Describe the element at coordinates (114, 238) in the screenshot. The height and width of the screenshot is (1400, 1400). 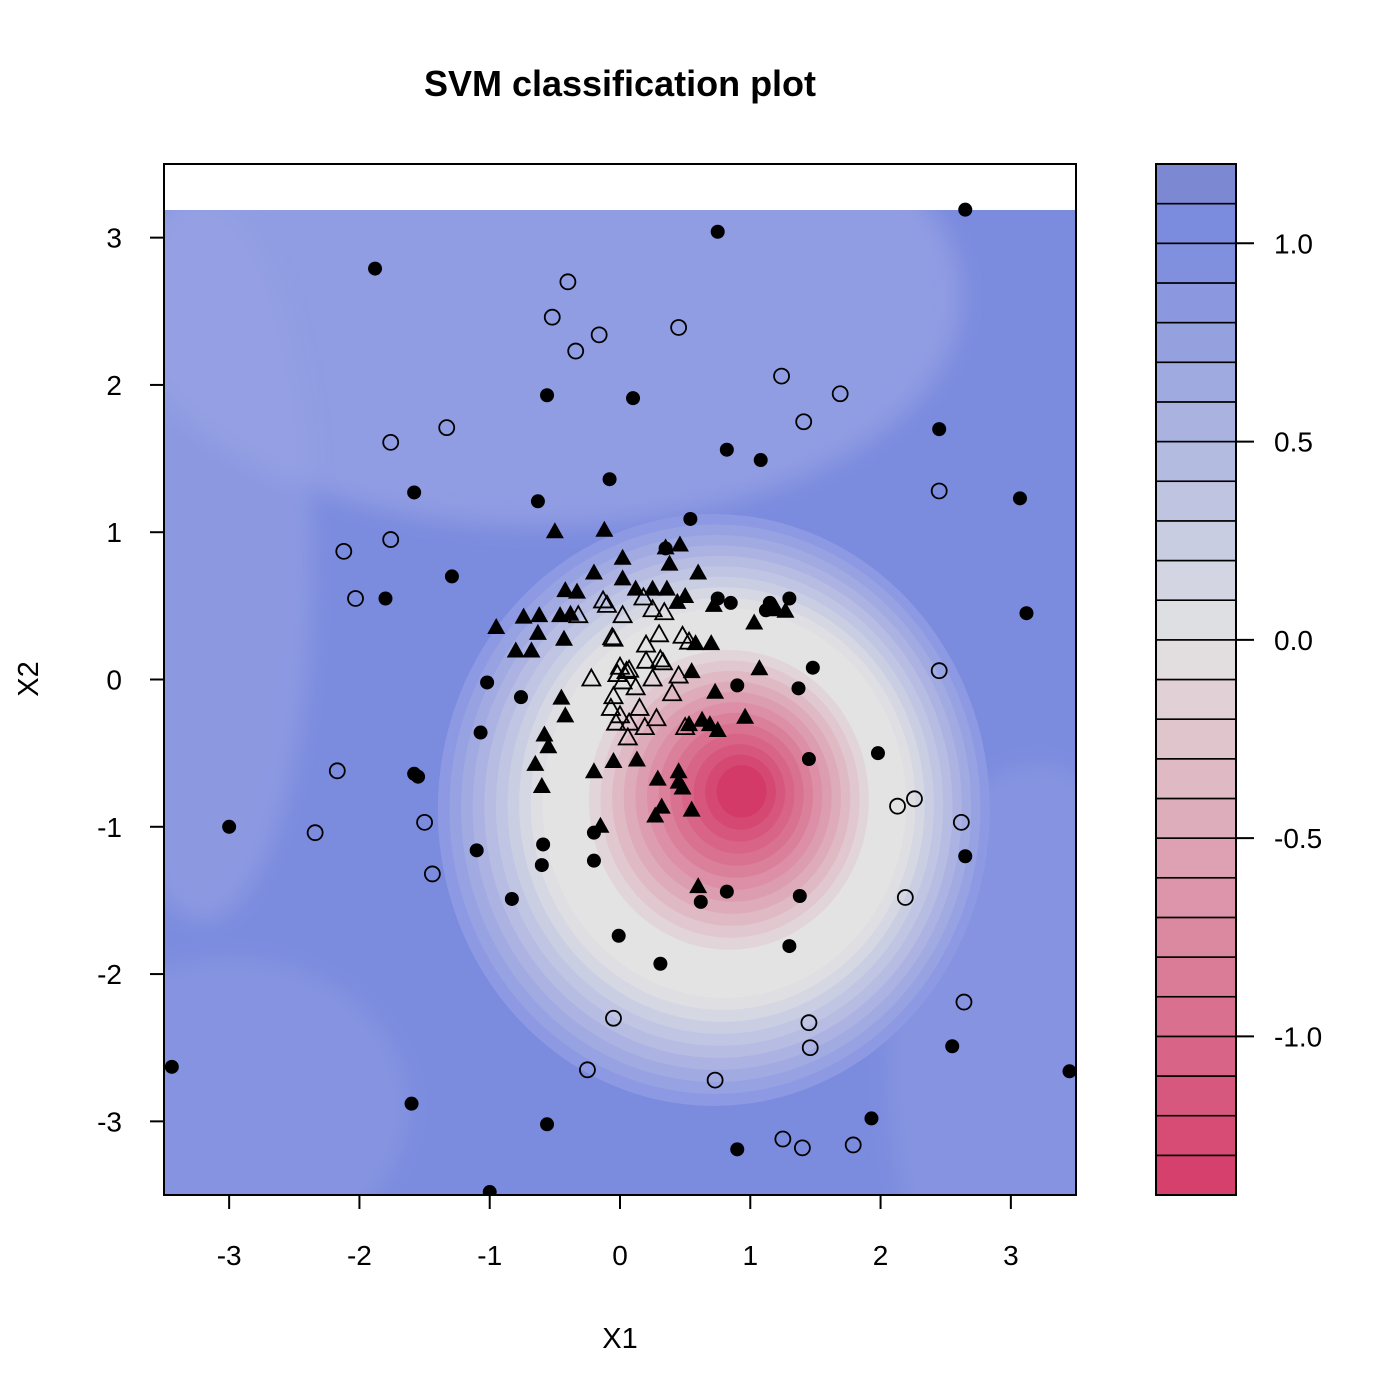
I see `y-tick-label: 3` at that location.